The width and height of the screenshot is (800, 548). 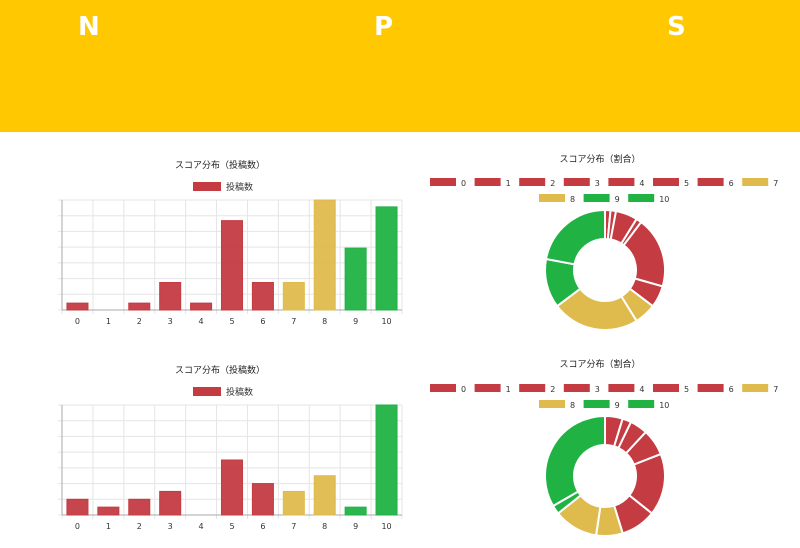 What do you see at coordinates (600, 160) in the screenshot?
I see `pie-chart-1-title: スコア分布（割合）` at bounding box center [600, 160].